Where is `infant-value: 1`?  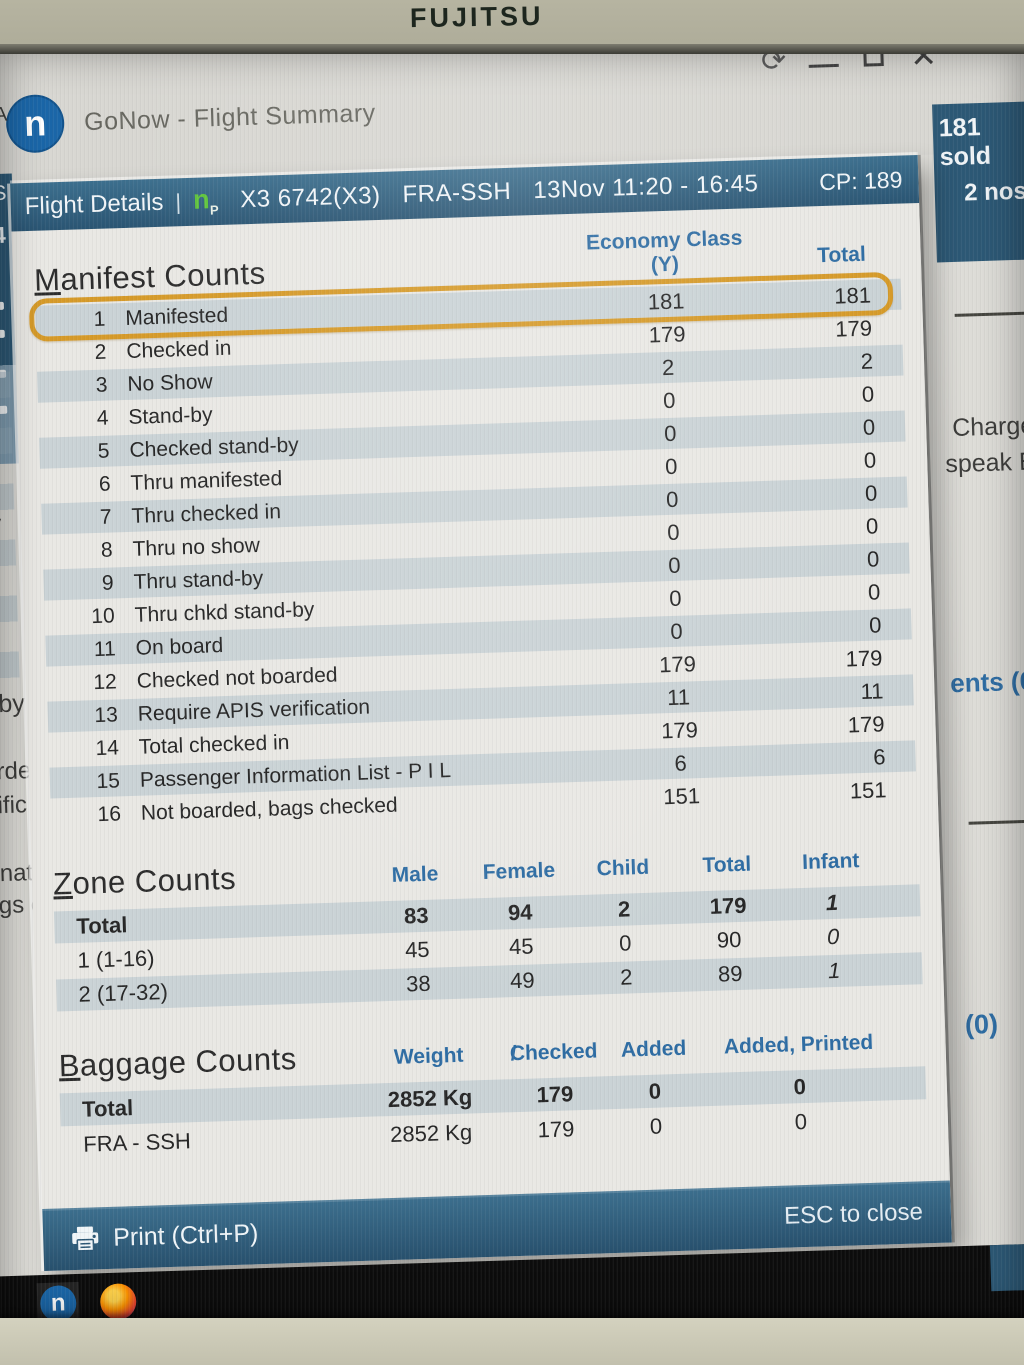 infant-value: 1 is located at coordinates (834, 970).